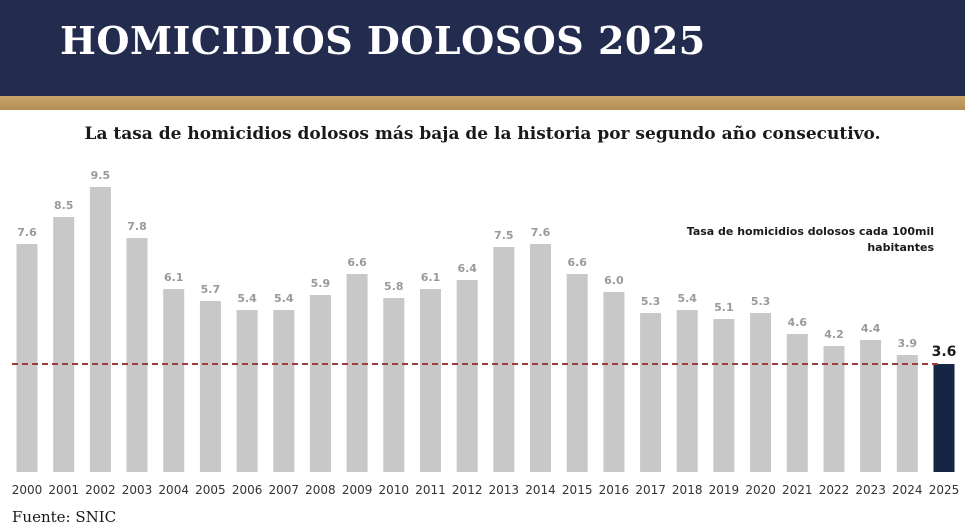  Describe the element at coordinates (540, 490) in the screenshot. I see `x-tick-label-2014: 2014` at that location.